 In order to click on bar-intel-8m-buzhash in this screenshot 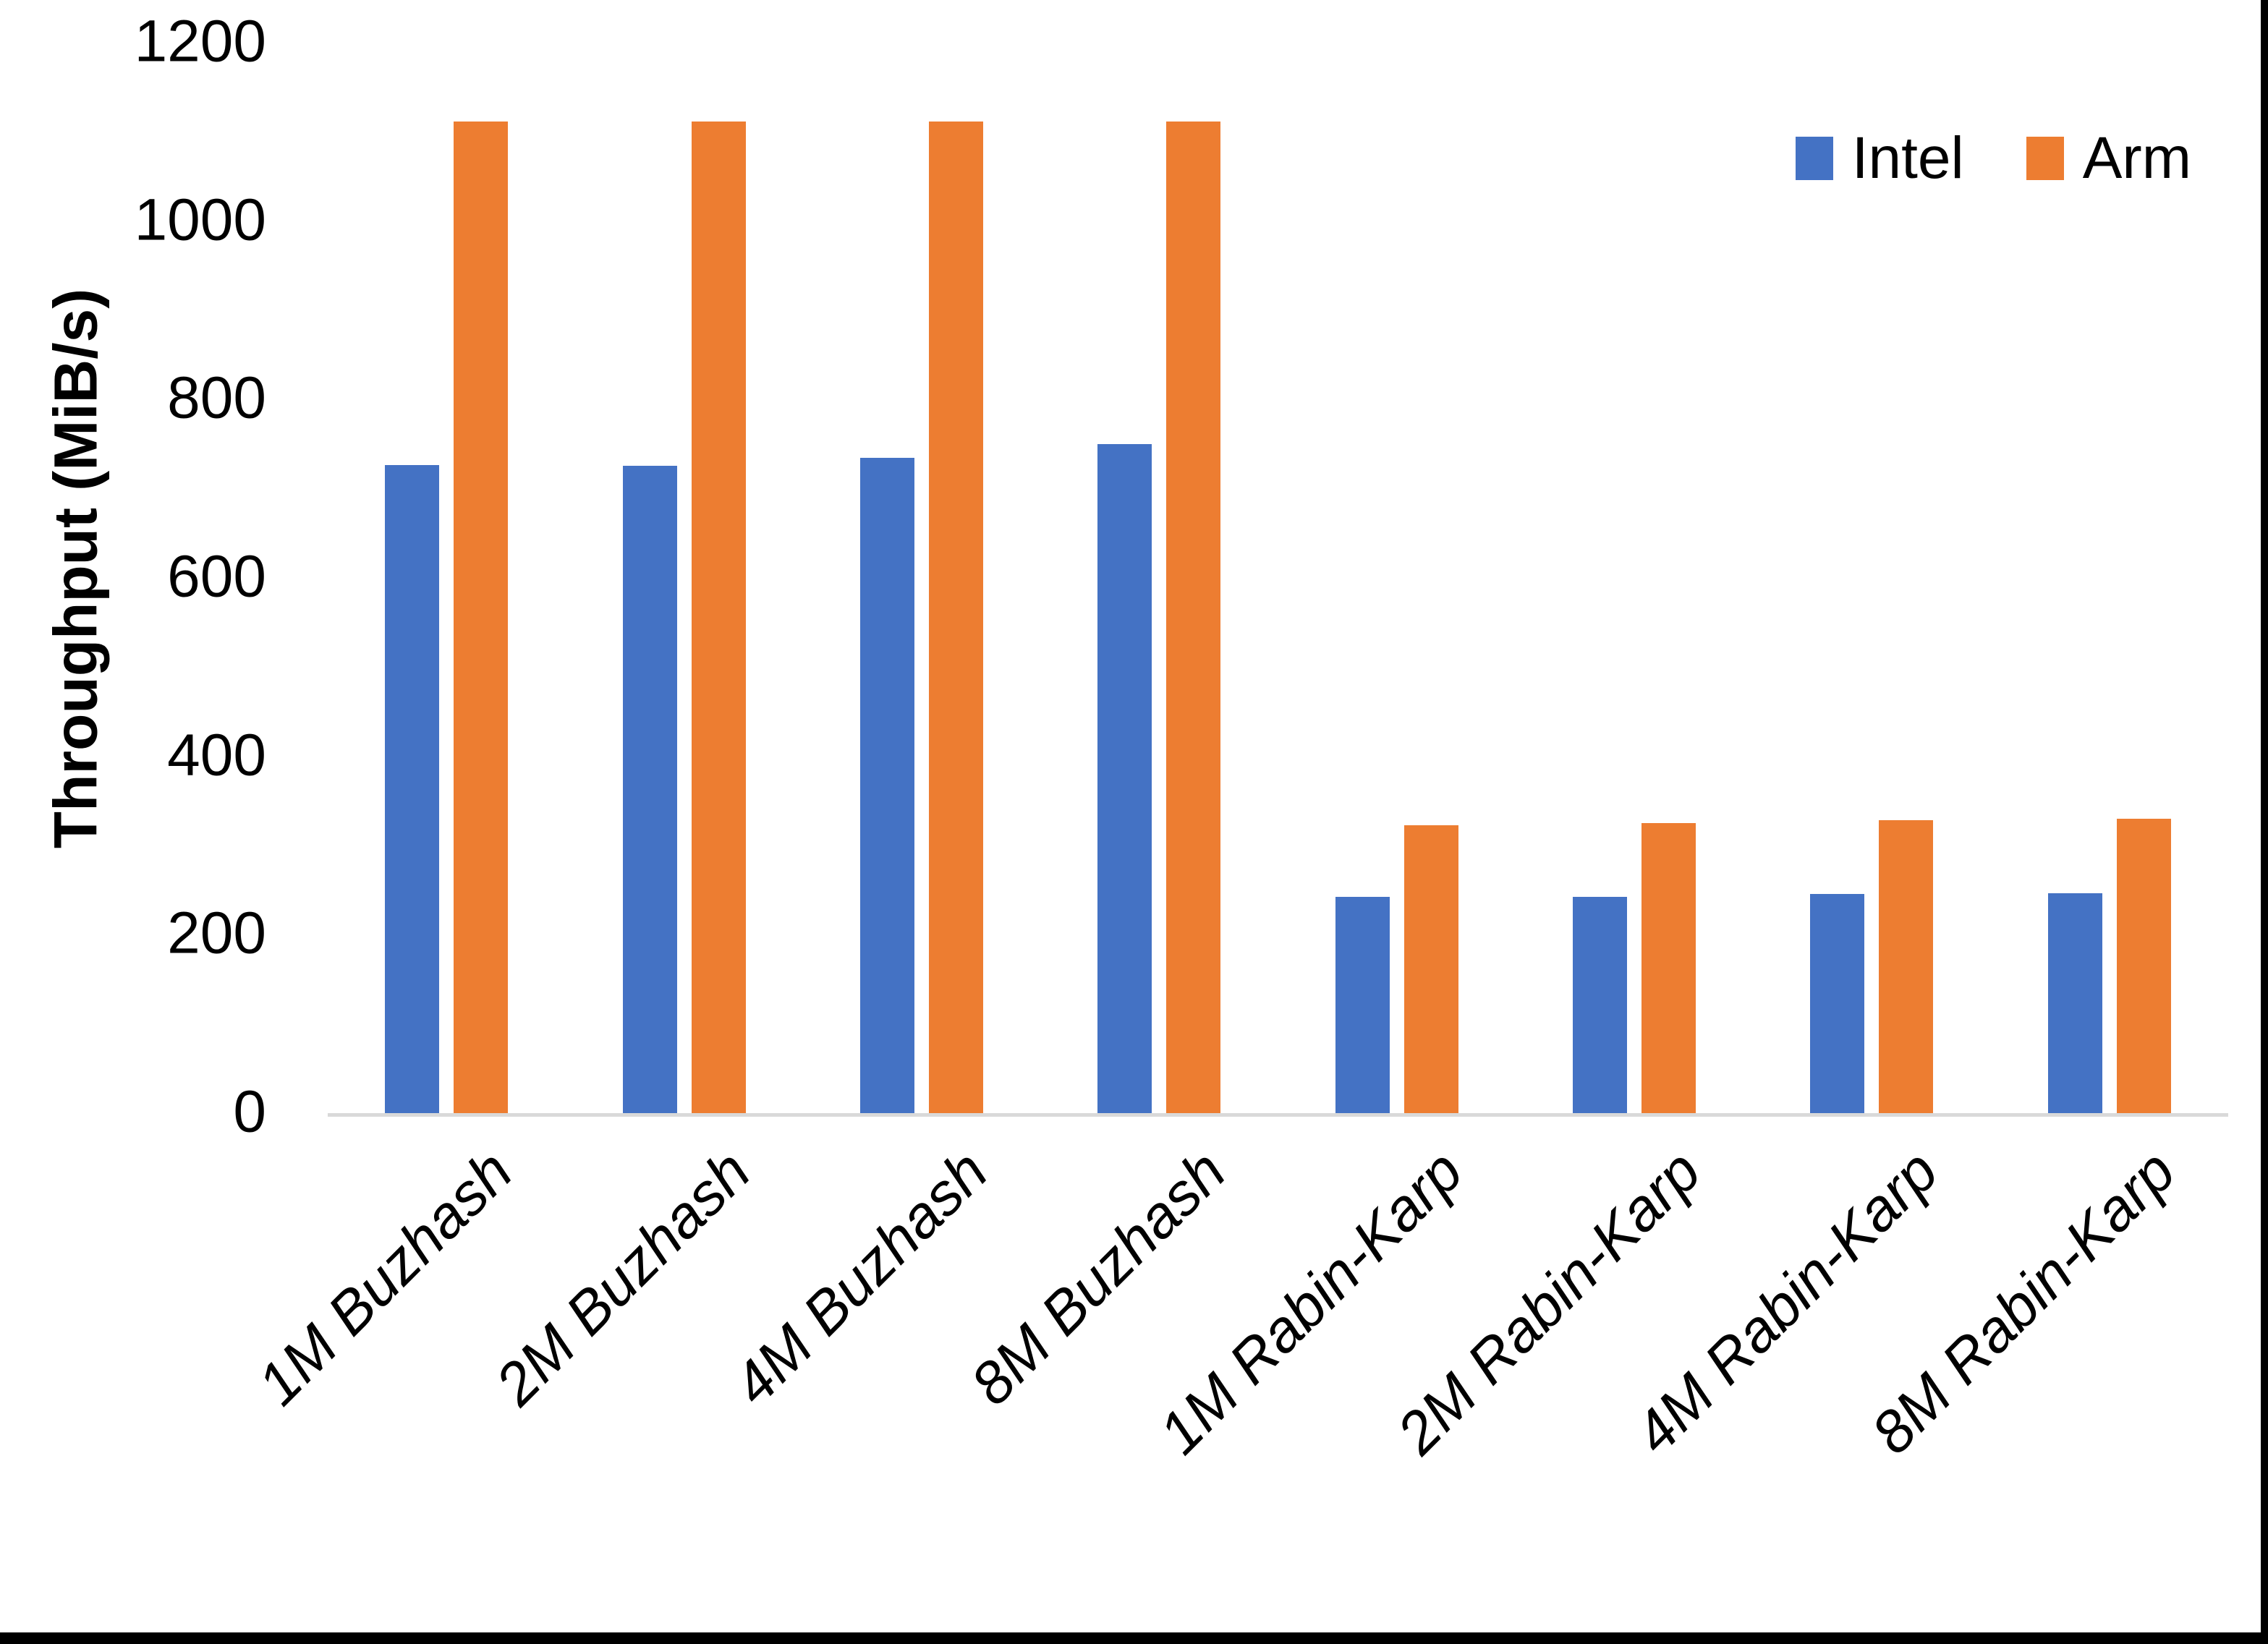, I will do `click(1124, 779)`.